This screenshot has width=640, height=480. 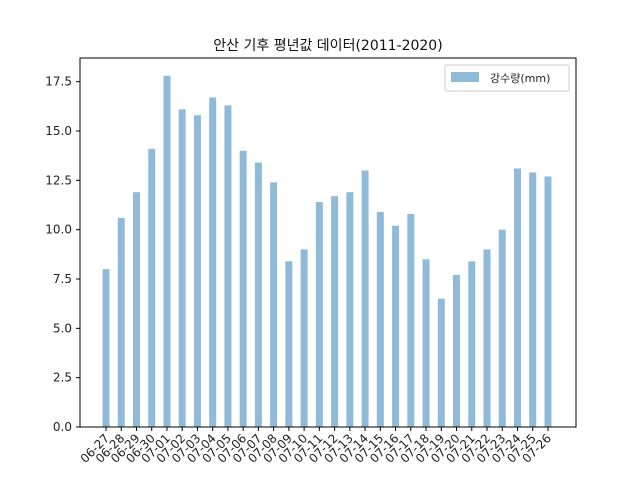 I want to click on y-tick-label: 10.0, so click(x=58, y=230).